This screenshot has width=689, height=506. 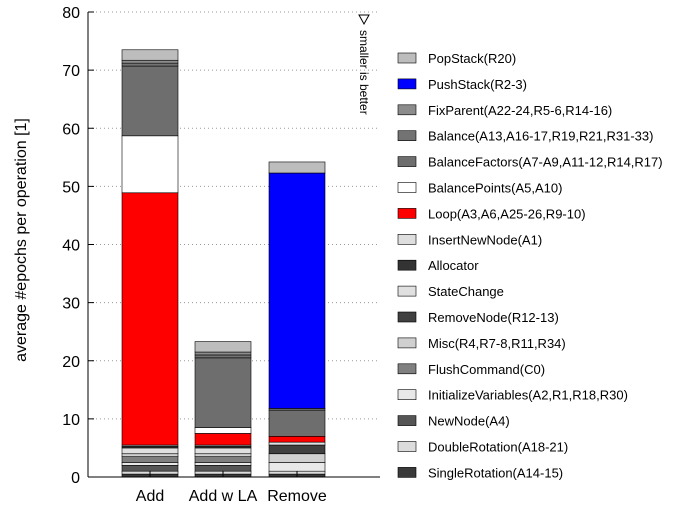 I want to click on legend-label: Balance(A13,A16-17,R19,R21,R31-33), so click(x=540, y=136).